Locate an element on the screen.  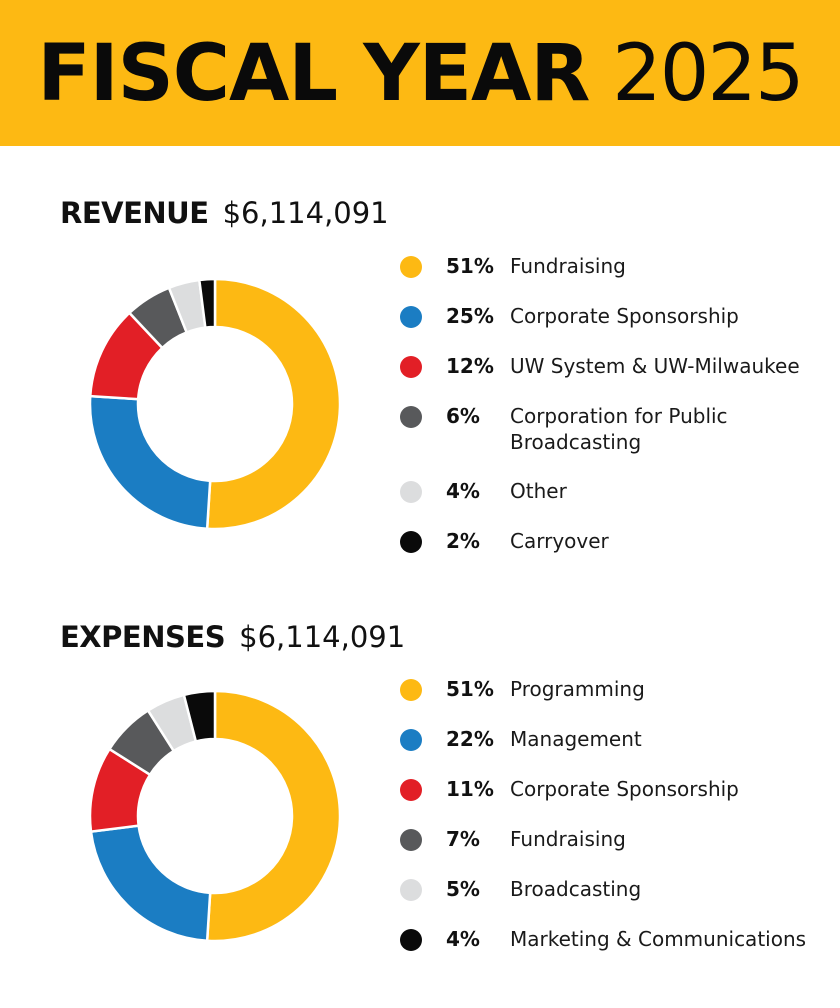
legend-item-uw-system-and-uw-milwaukee: 12% UW System & UW-Milwaukee is located at coordinates (615, 366).